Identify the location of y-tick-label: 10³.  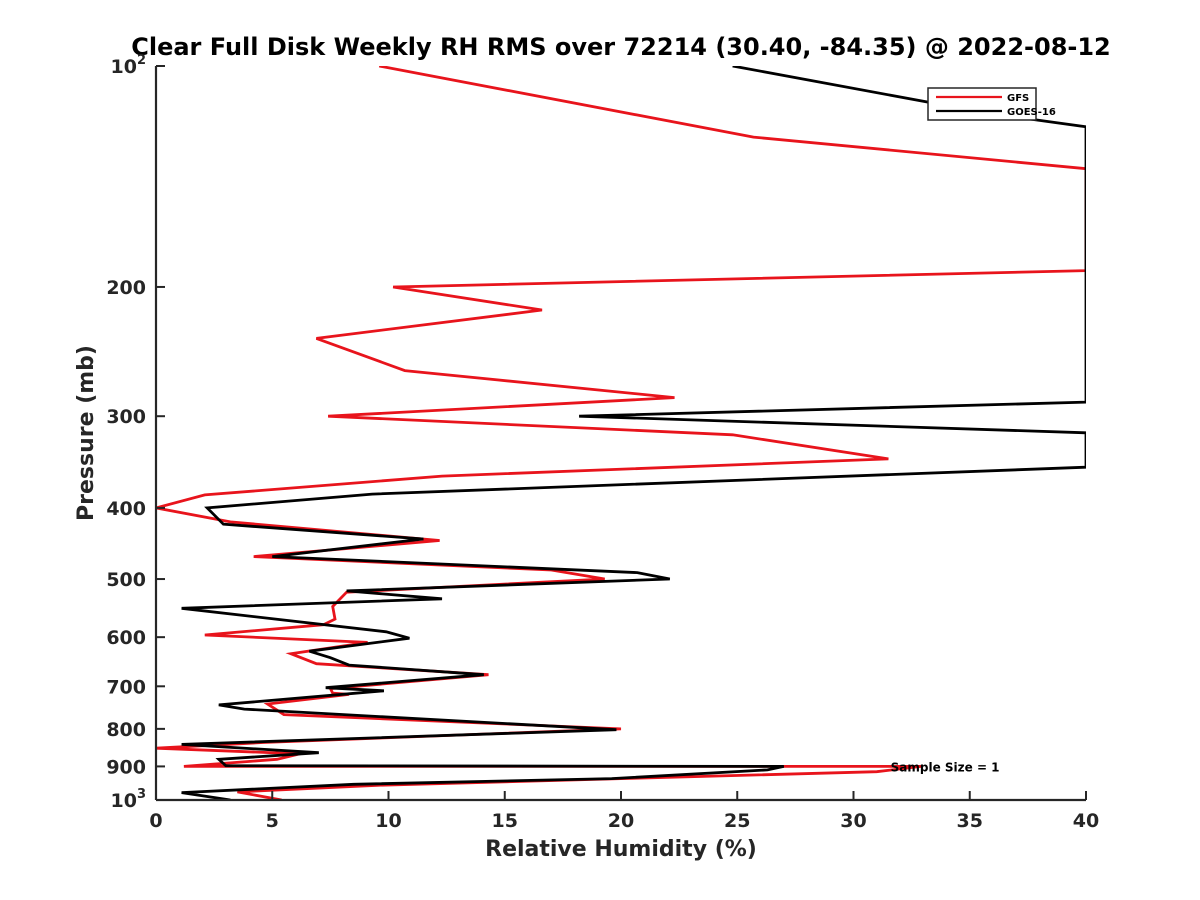
(129, 799).